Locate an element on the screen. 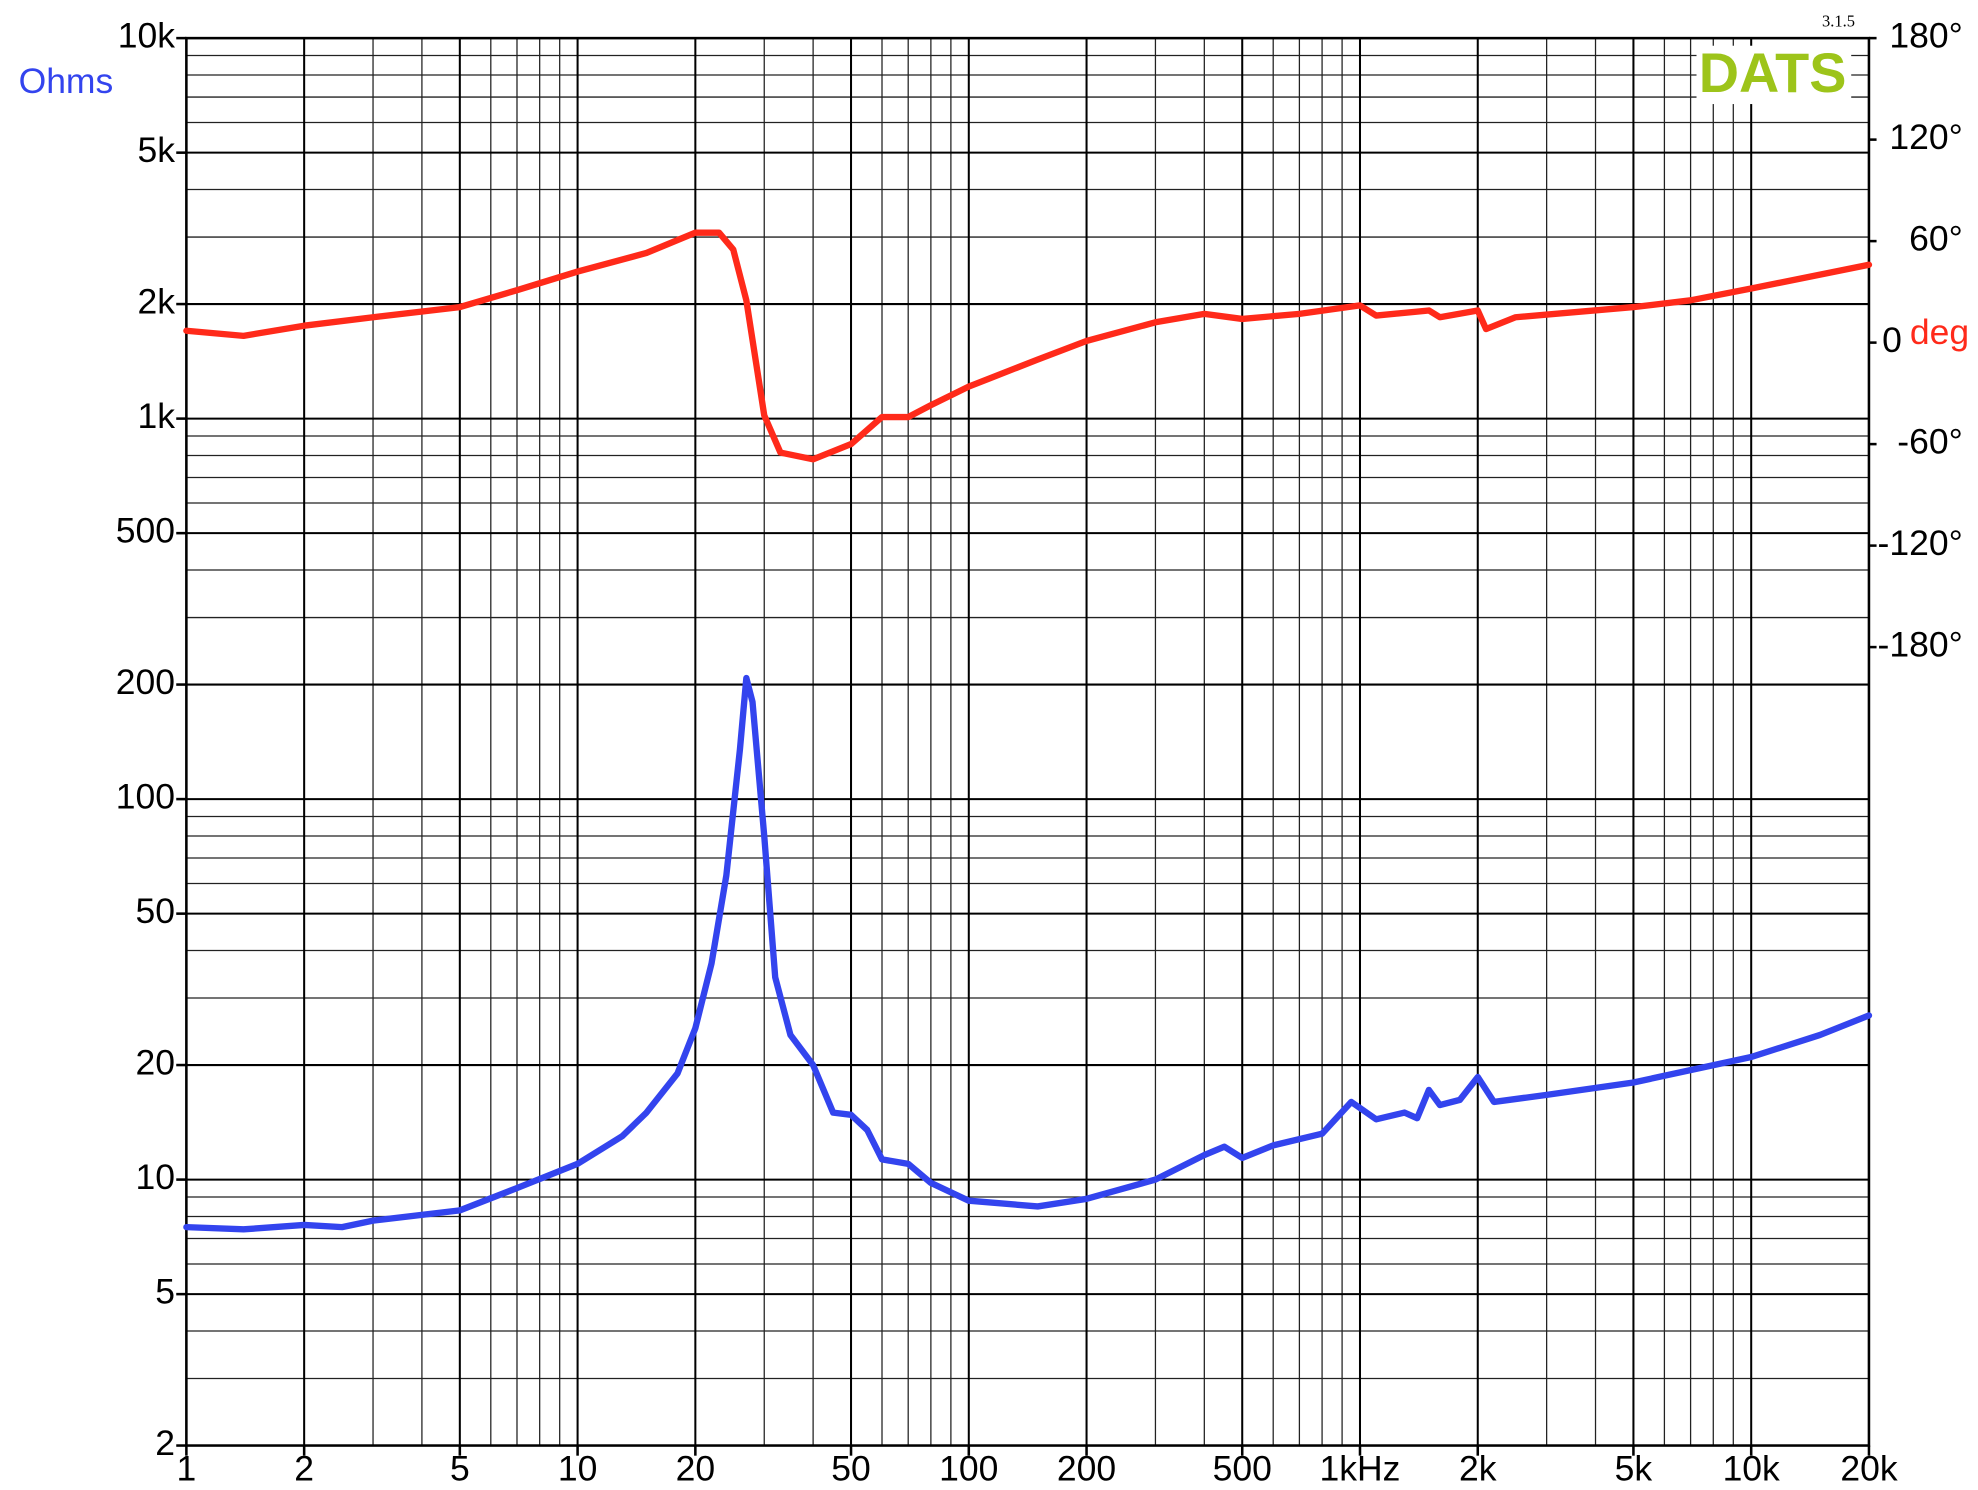 This screenshot has width=1978, height=1490. y2-tick-label: 180° is located at coordinates (1925, 35).